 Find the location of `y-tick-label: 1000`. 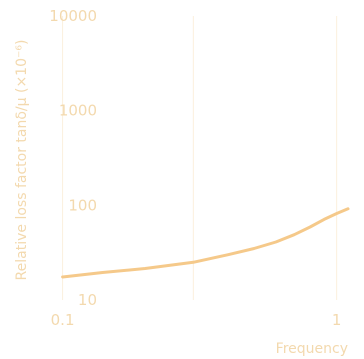

y-tick-label: 1000 is located at coordinates (78, 111).